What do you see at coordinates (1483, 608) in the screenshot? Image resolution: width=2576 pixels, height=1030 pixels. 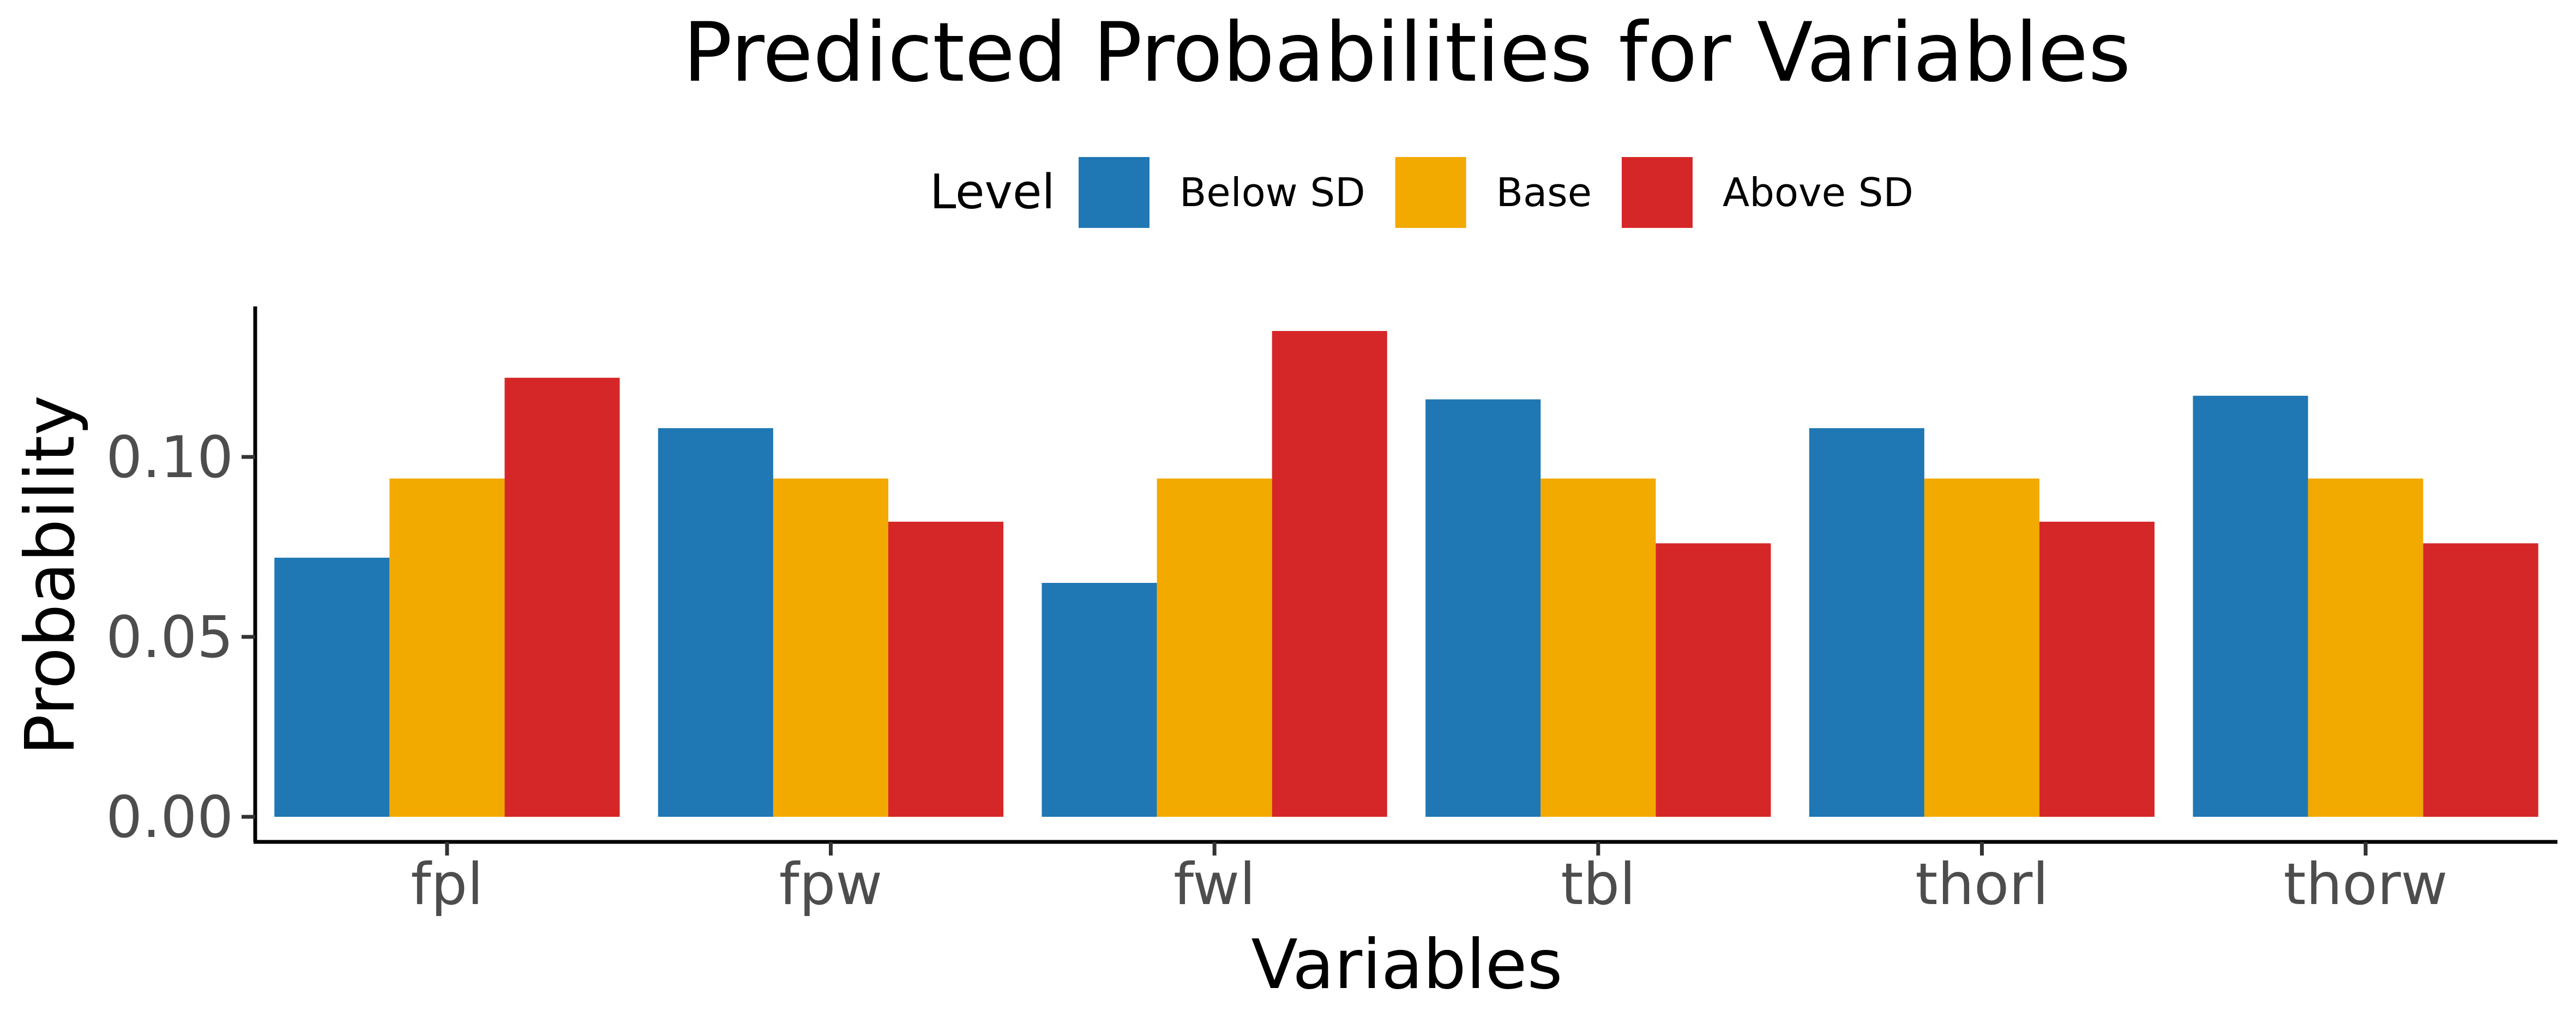 I see `bar-tbl-below-sd` at bounding box center [1483, 608].